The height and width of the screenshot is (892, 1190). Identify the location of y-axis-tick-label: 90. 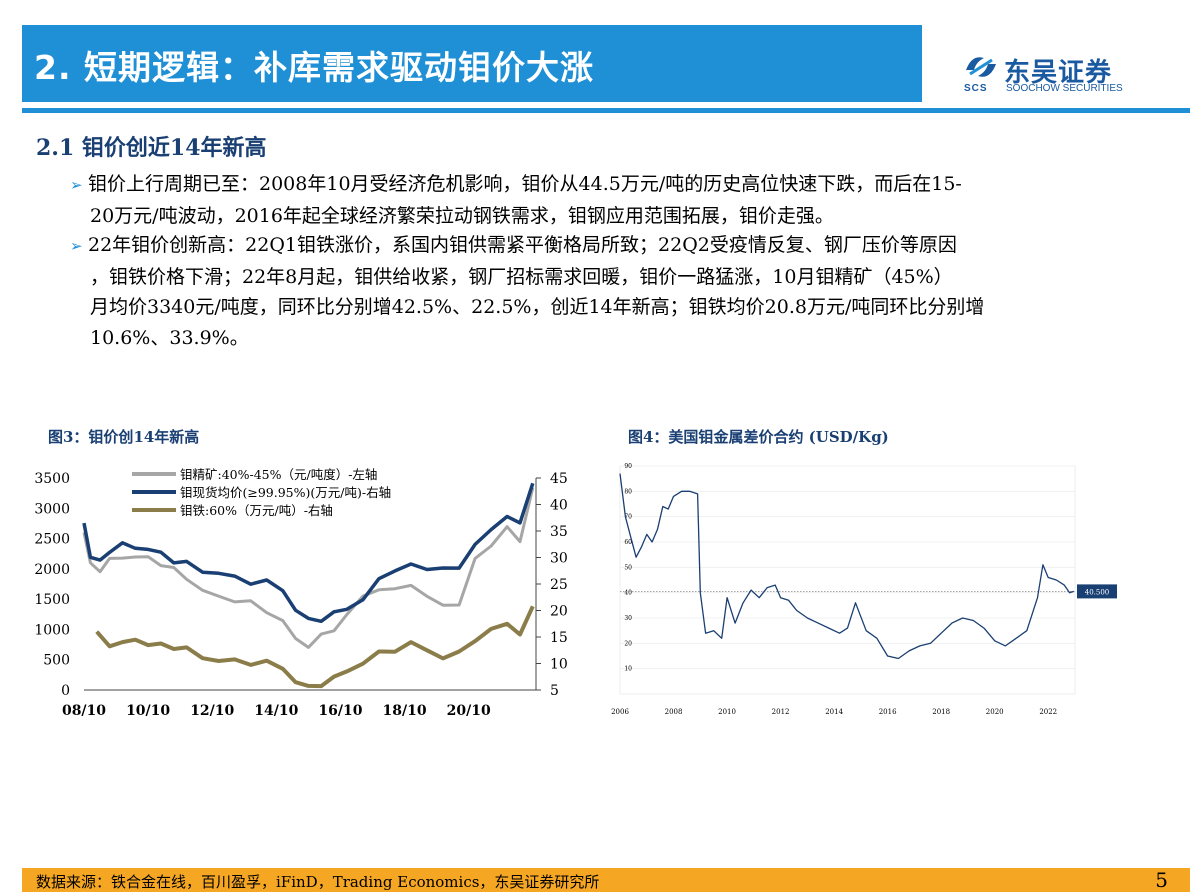
(628, 466).